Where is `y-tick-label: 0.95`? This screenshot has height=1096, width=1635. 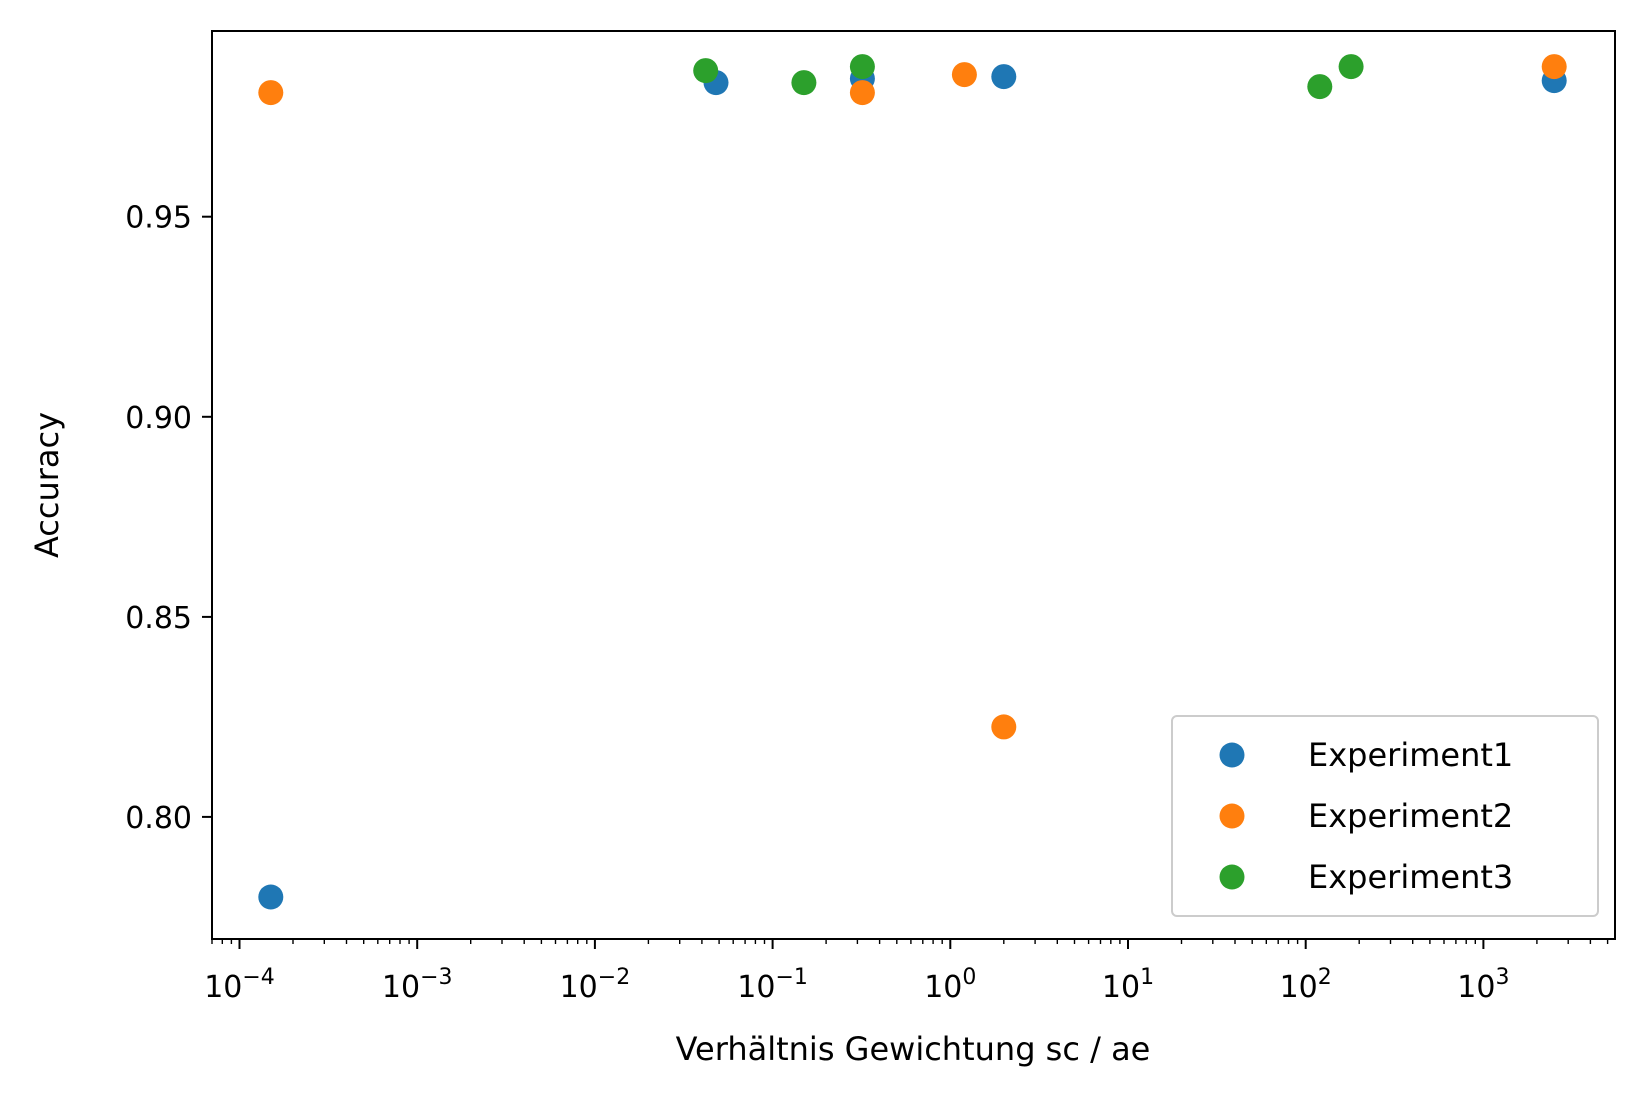 y-tick-label: 0.95 is located at coordinates (158, 218).